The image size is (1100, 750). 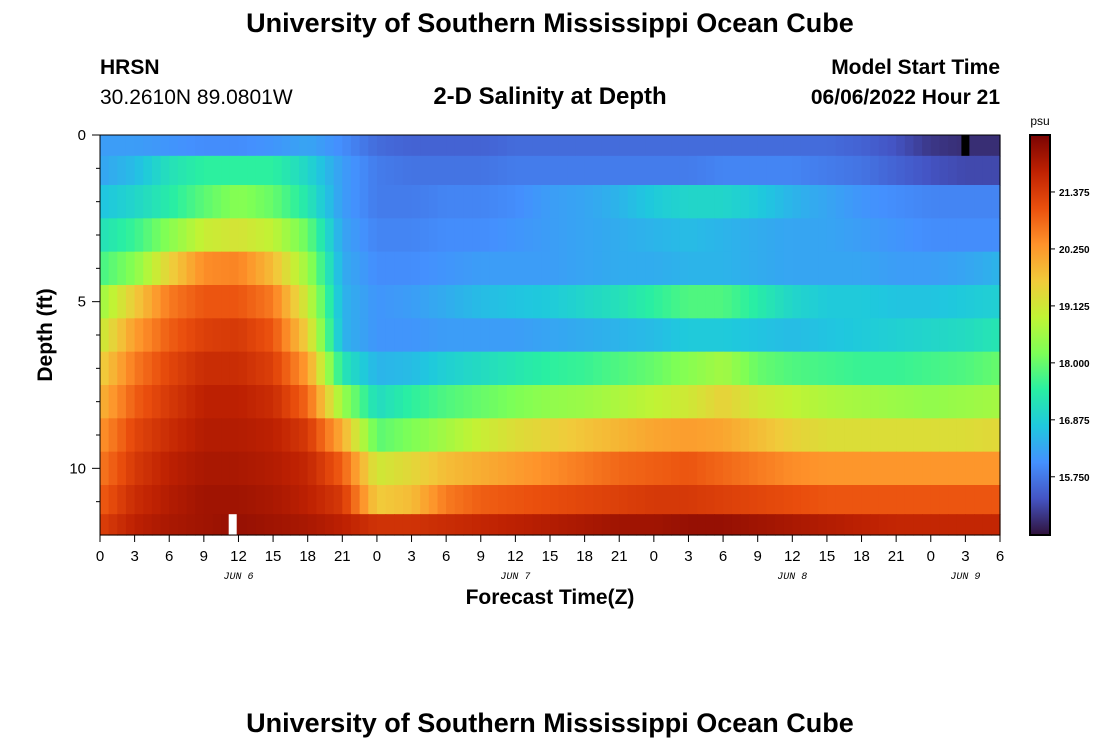 What do you see at coordinates (481, 556) in the screenshot?
I see `x-tick-label: 9` at bounding box center [481, 556].